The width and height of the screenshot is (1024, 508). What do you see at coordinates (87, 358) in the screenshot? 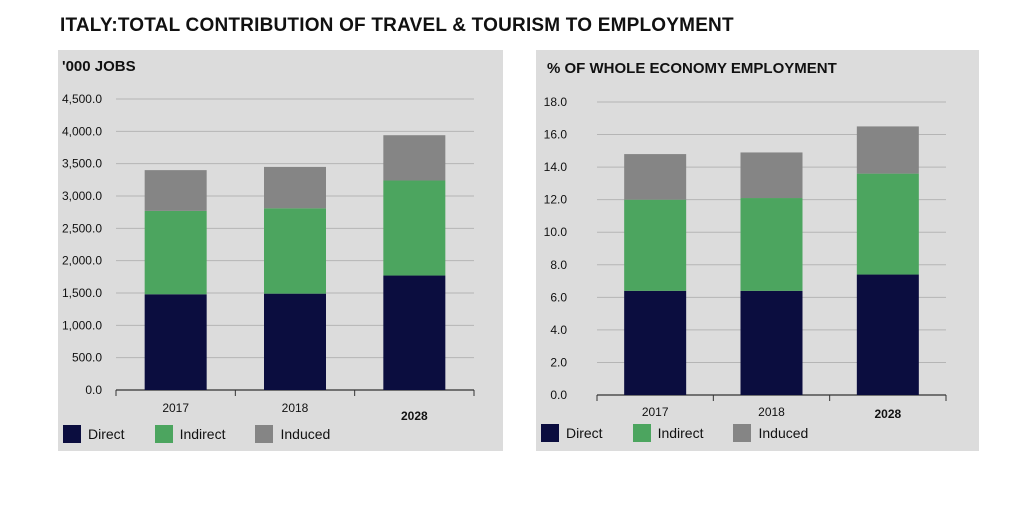
I see `y-tick-label: 500.0` at bounding box center [87, 358].